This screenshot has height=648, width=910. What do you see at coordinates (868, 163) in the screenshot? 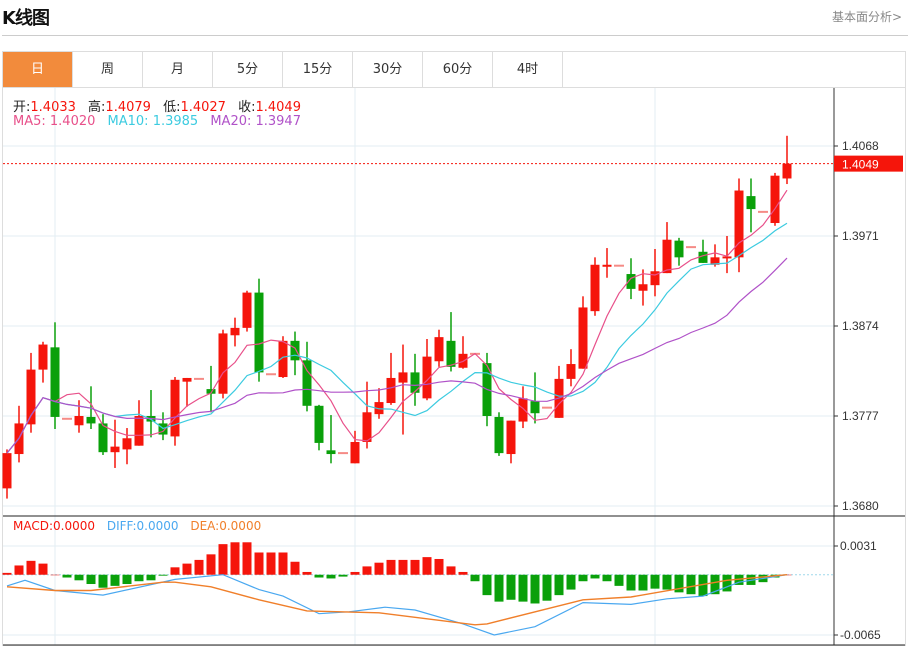
I see `current-price-badge` at bounding box center [868, 163].